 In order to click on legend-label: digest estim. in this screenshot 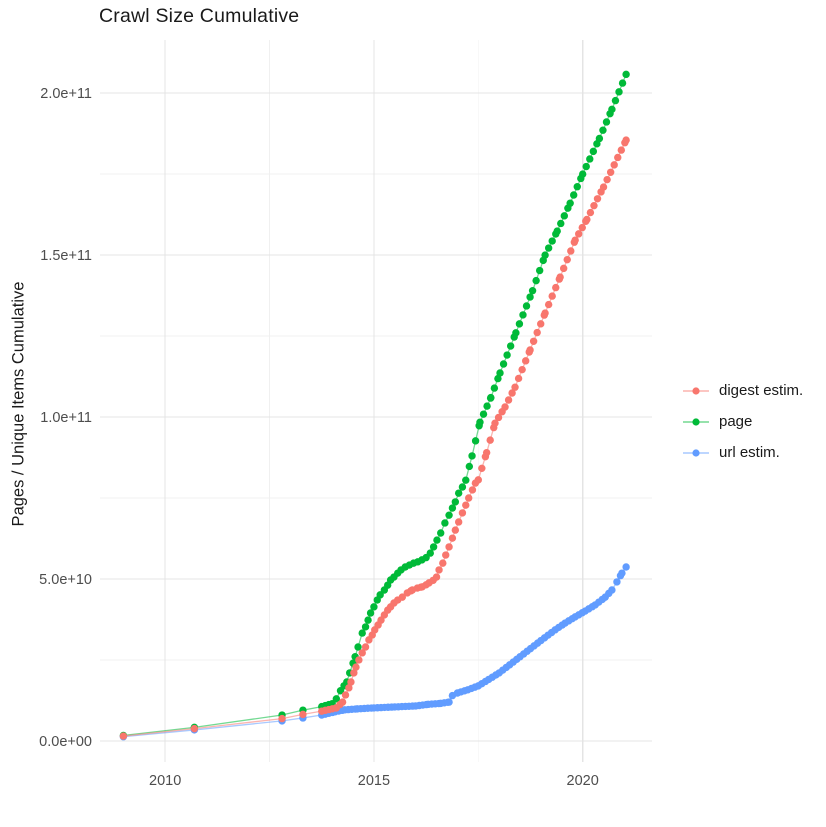, I will do `click(761, 390)`.